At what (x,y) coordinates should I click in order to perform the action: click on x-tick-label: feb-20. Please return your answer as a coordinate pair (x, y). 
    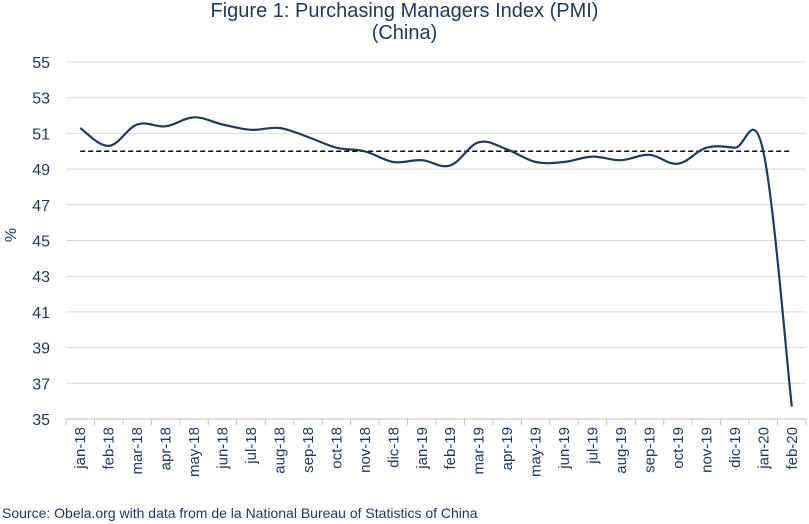
    Looking at the image, I should click on (792, 448).